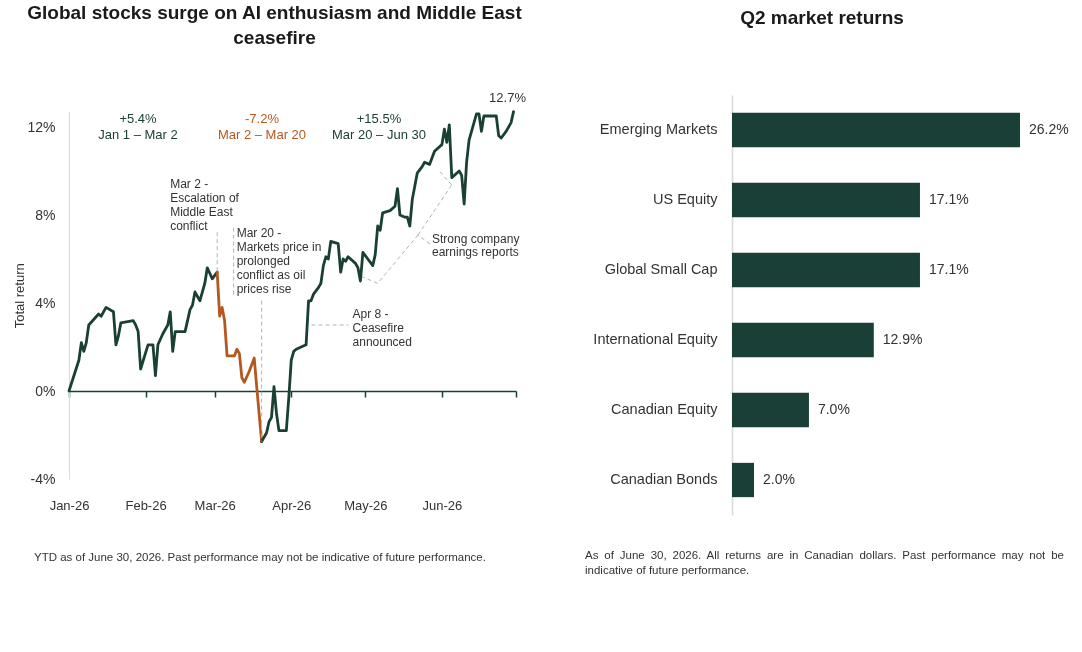 The width and height of the screenshot is (1082, 652). What do you see at coordinates (379, 126) in the screenshot?
I see `annotation: +15.5% Mar 20 – Jun 30` at bounding box center [379, 126].